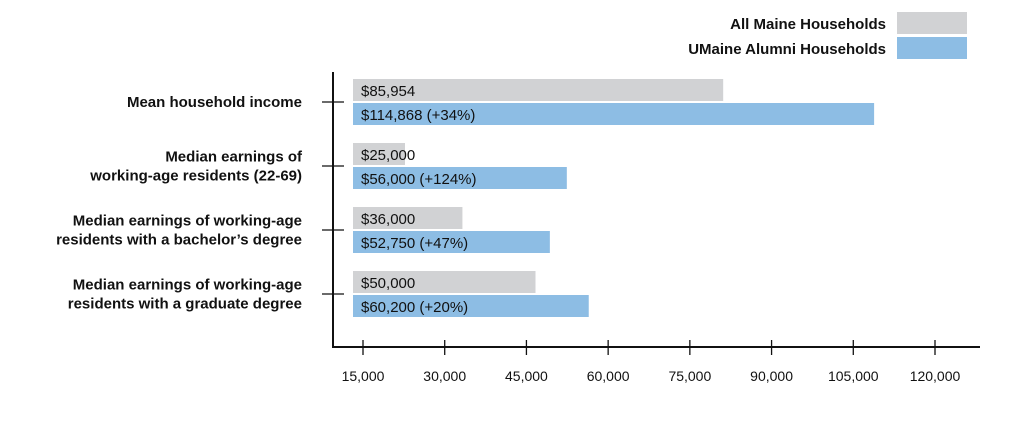  I want to click on legend-label: All Maine Households, so click(808, 24).